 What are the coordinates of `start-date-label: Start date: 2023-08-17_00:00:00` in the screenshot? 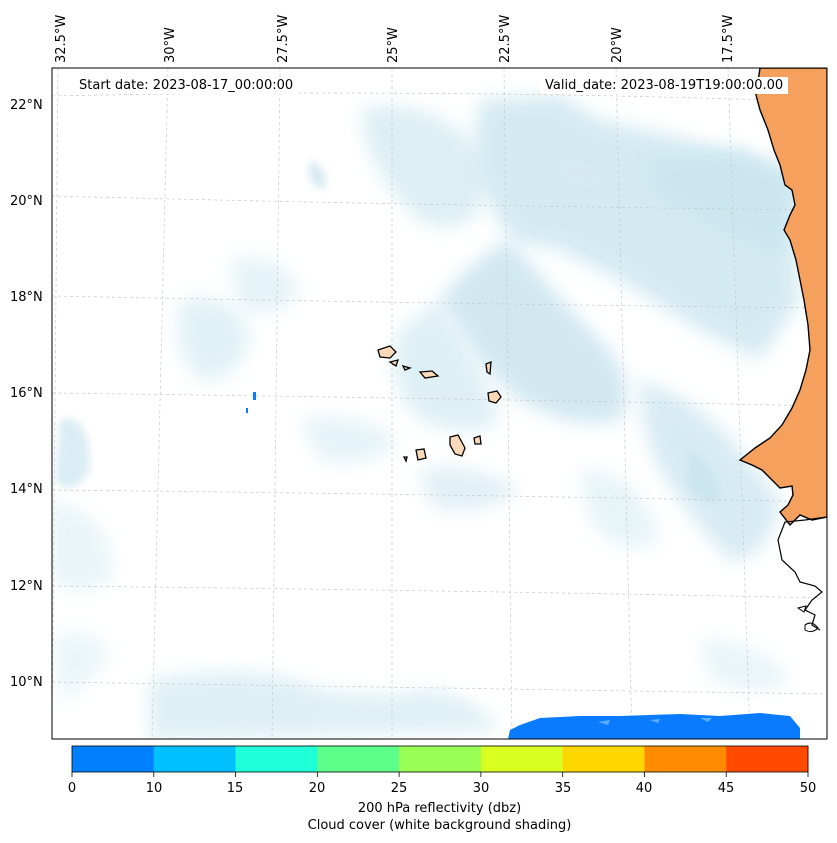 It's located at (186, 85).